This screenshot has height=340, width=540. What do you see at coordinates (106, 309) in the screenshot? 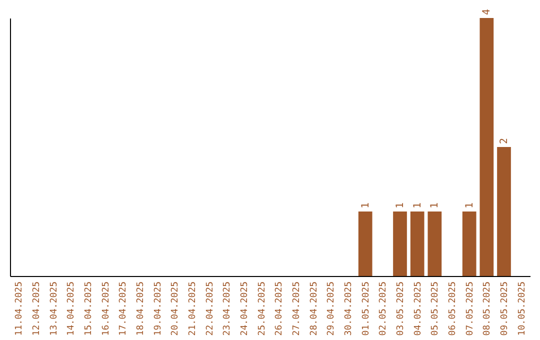
I see `x-tick-label: 16.04.2025` at bounding box center [106, 309].